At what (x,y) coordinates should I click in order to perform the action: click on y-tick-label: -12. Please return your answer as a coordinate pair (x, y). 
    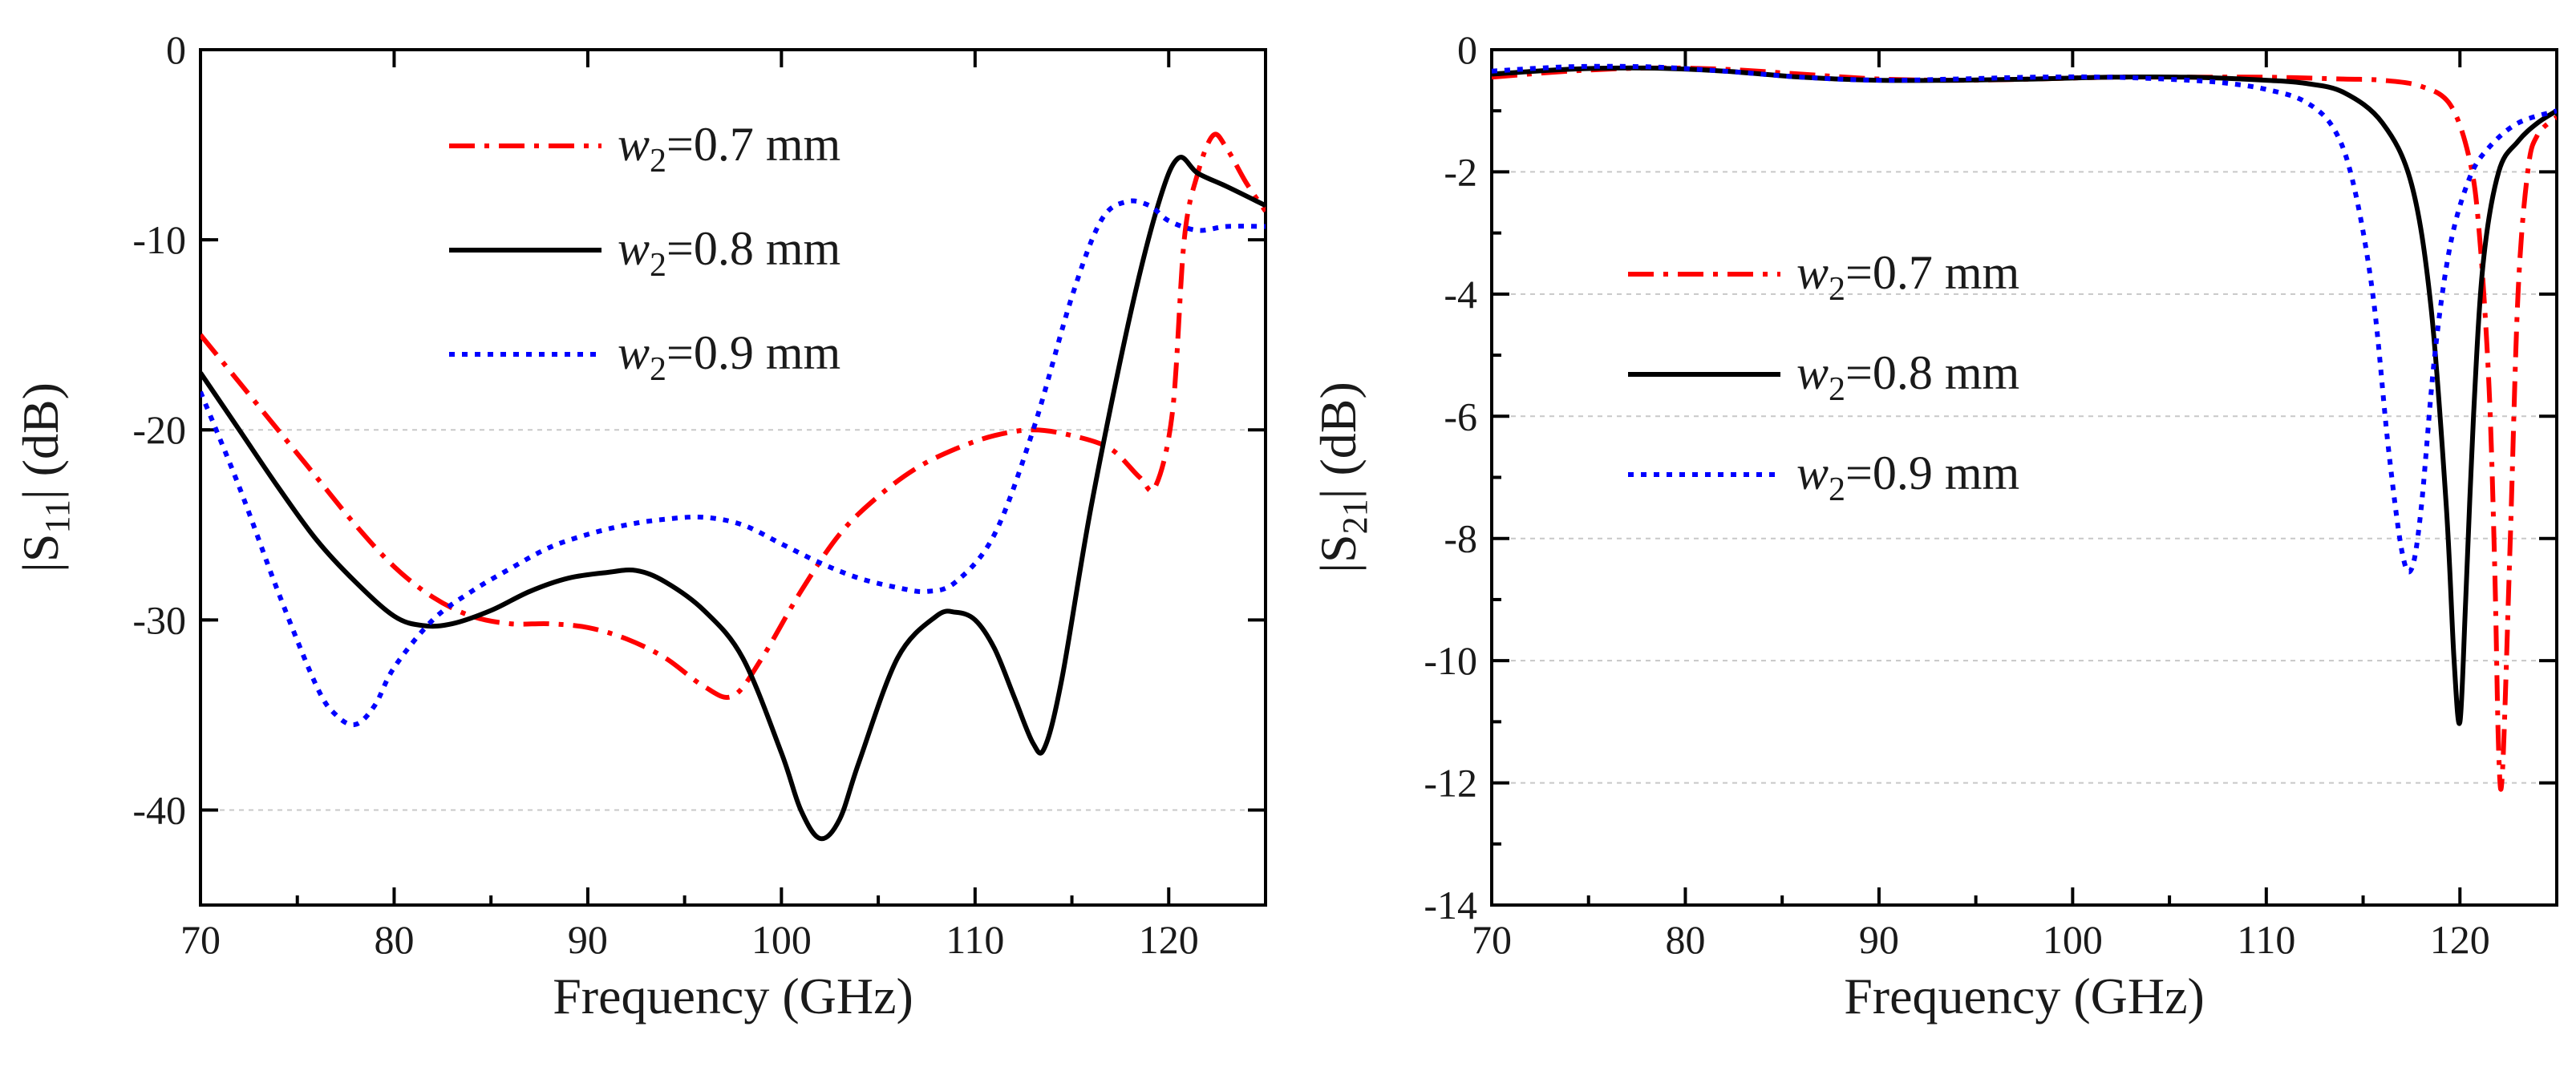
    Looking at the image, I should click on (1450, 783).